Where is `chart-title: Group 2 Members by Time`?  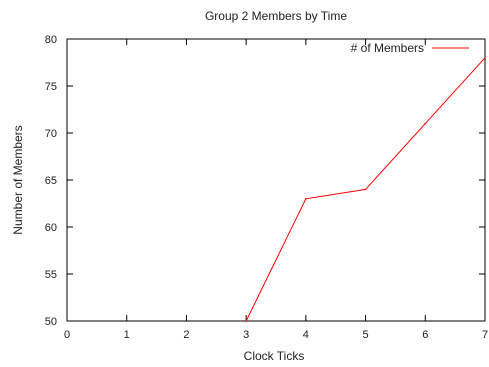
chart-title: Group 2 Members by Time is located at coordinates (276, 16).